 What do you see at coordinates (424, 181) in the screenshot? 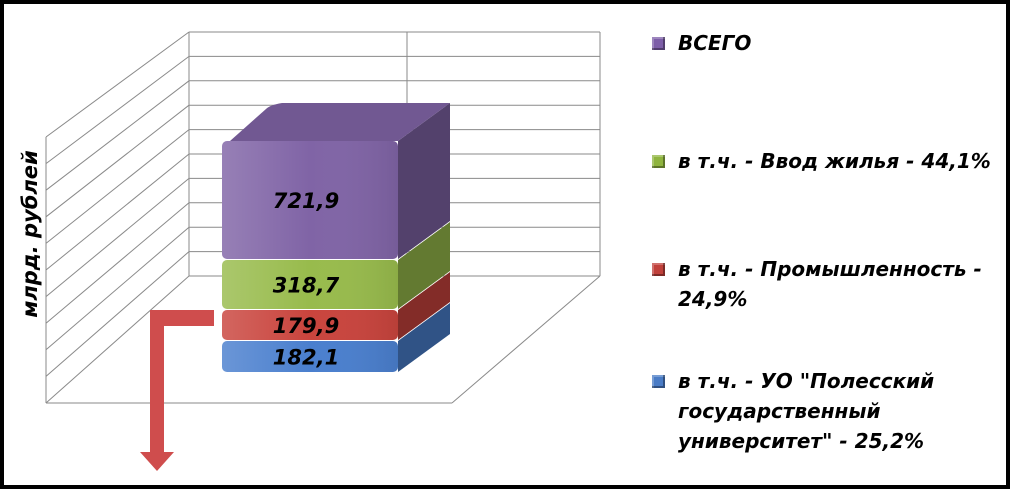
I see `bar-segment-total-side` at bounding box center [424, 181].